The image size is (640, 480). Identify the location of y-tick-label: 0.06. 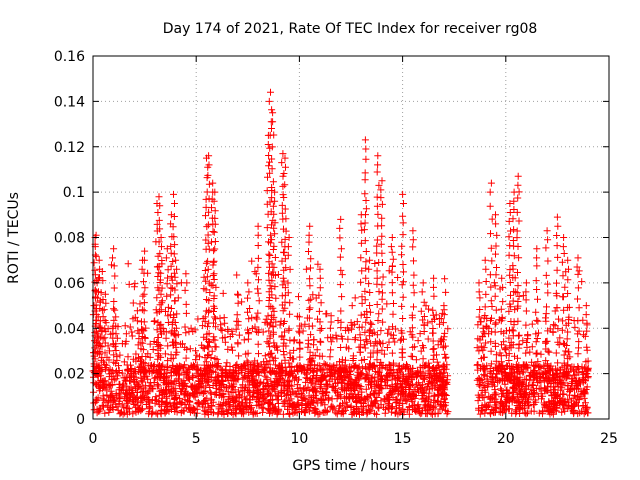
(69, 284).